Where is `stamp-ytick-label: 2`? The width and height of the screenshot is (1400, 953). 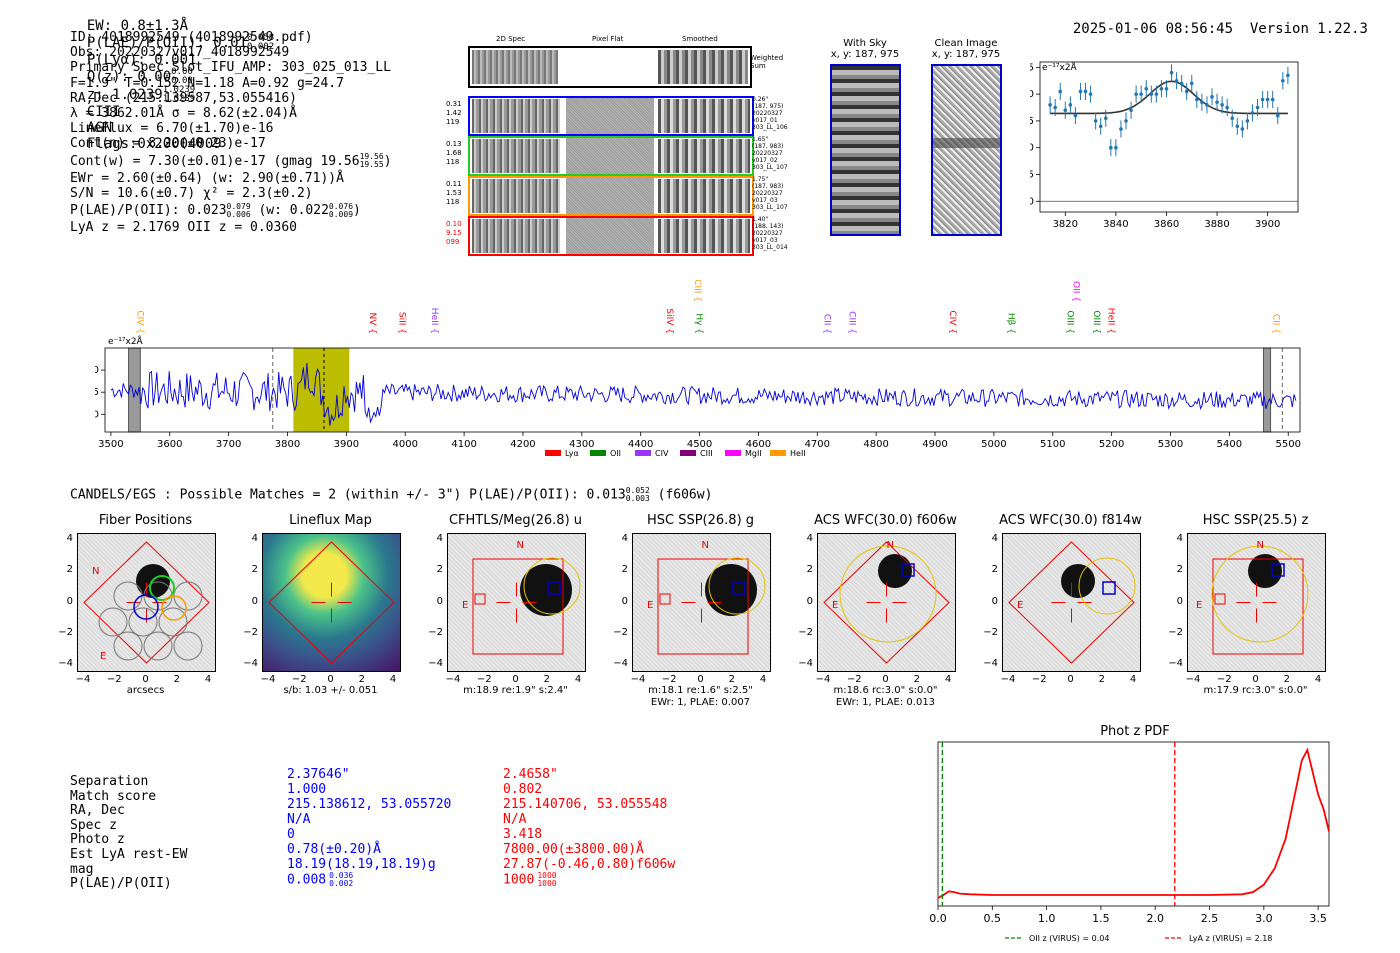 stamp-ytick-label: 2 is located at coordinates (69, 570).